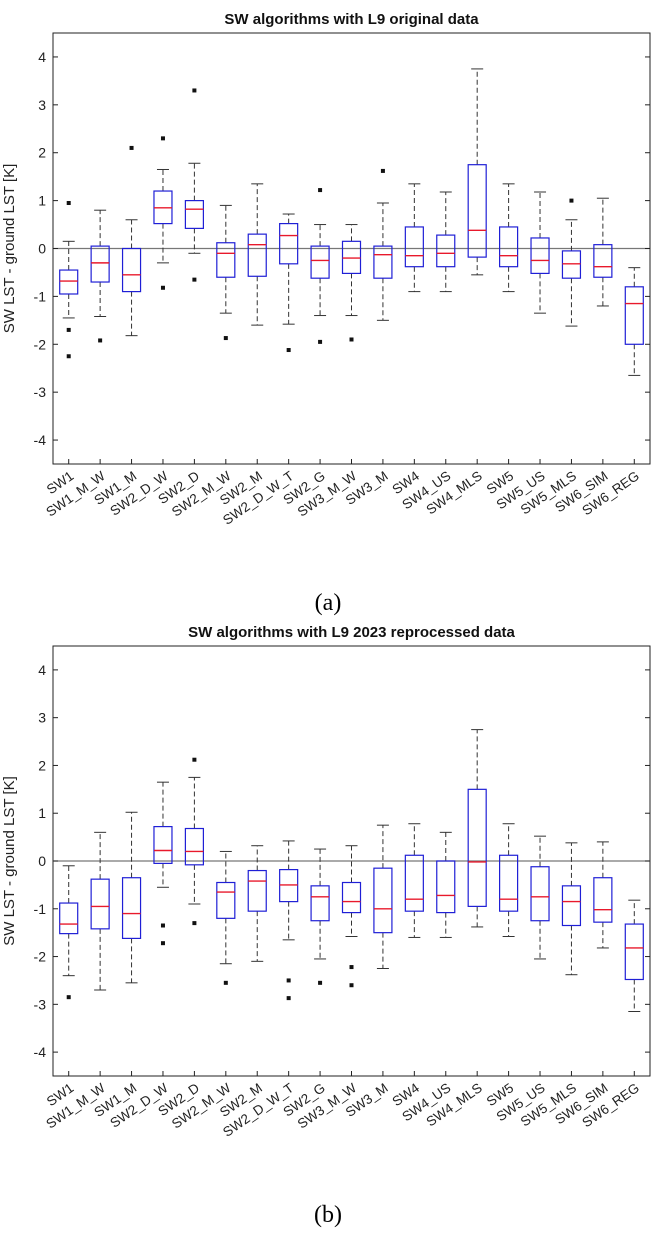  What do you see at coordinates (521, 980) in the screenshot?
I see `box-plot-sw5-us: SW5_US` at bounding box center [521, 980].